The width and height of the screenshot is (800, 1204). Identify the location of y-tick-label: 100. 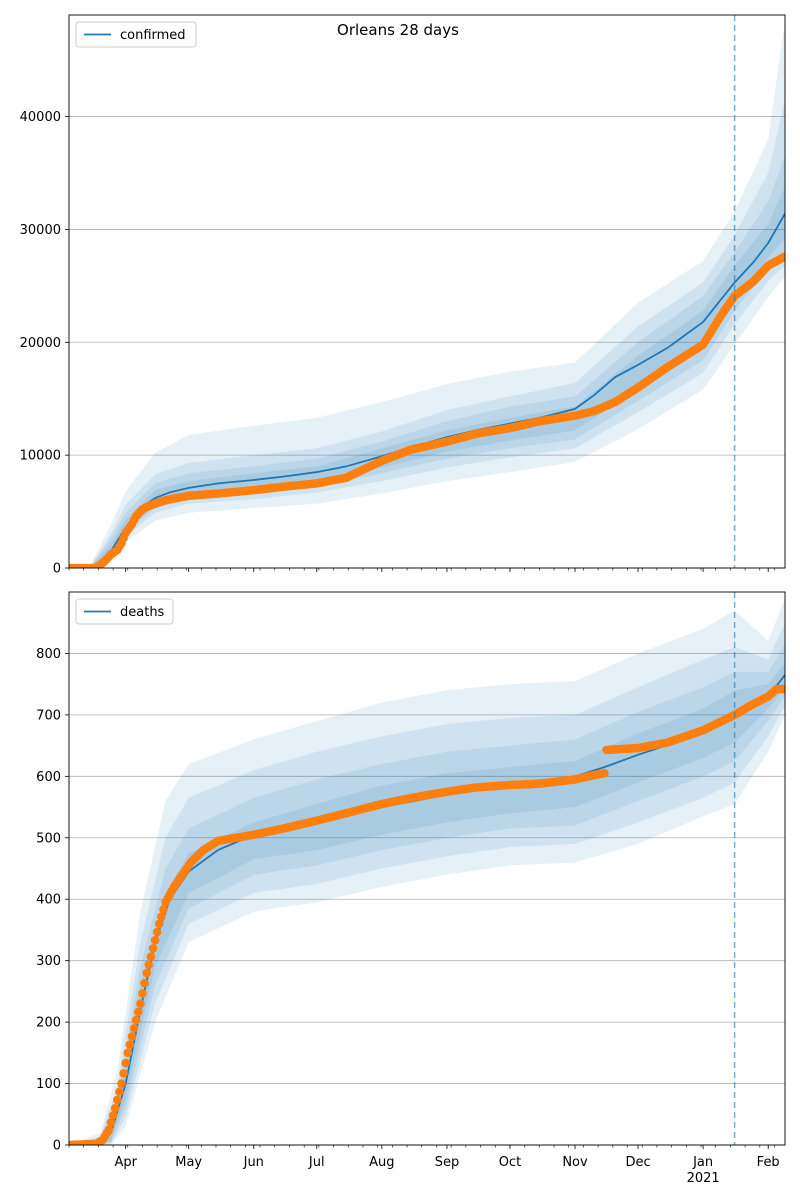
(48, 1084).